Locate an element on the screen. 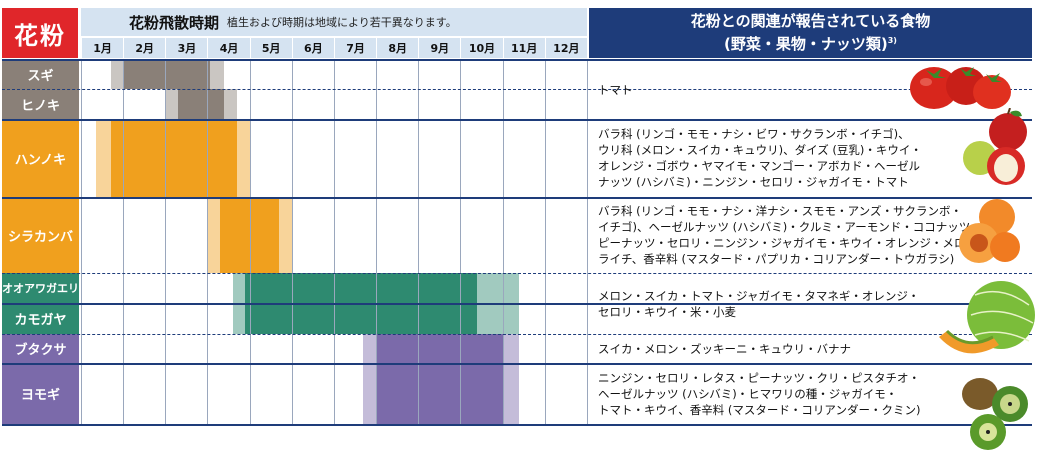  food-text-line: ナッツ (ハシバミ)・ニンジン・セロリ・ジャガイモ・トマト is located at coordinates (753, 182).